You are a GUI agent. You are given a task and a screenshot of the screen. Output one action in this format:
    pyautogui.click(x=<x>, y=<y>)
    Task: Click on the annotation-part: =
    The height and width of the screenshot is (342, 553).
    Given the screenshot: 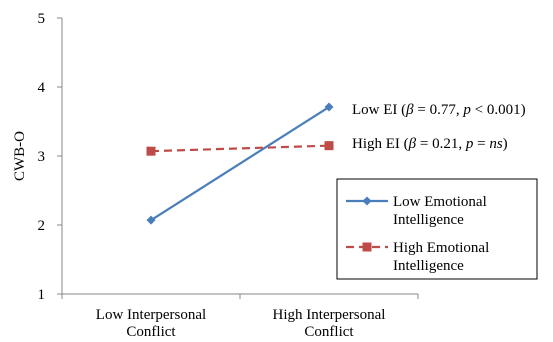 What is the action you would take?
    pyautogui.click(x=481, y=144)
    